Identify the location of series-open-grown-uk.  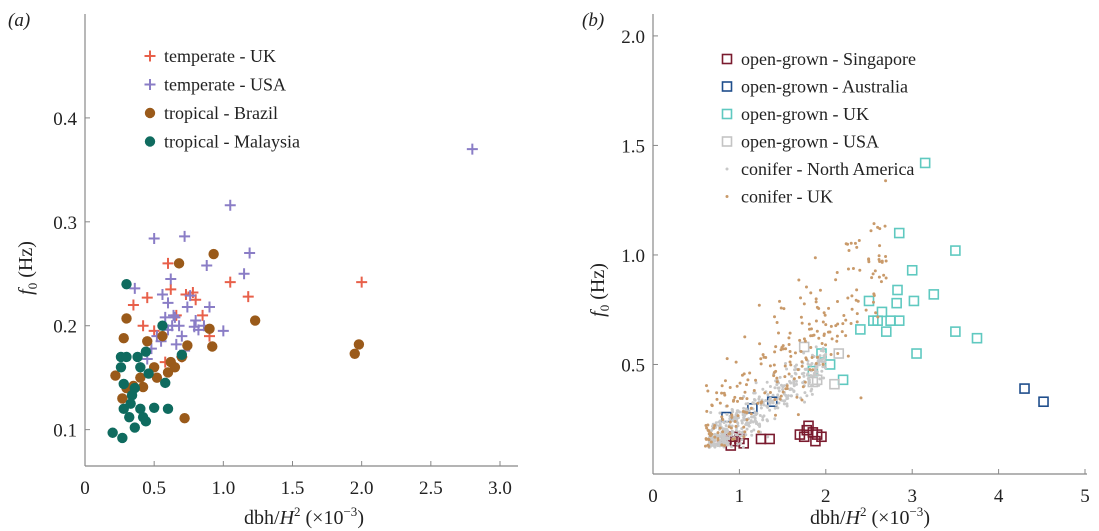
(895, 271).